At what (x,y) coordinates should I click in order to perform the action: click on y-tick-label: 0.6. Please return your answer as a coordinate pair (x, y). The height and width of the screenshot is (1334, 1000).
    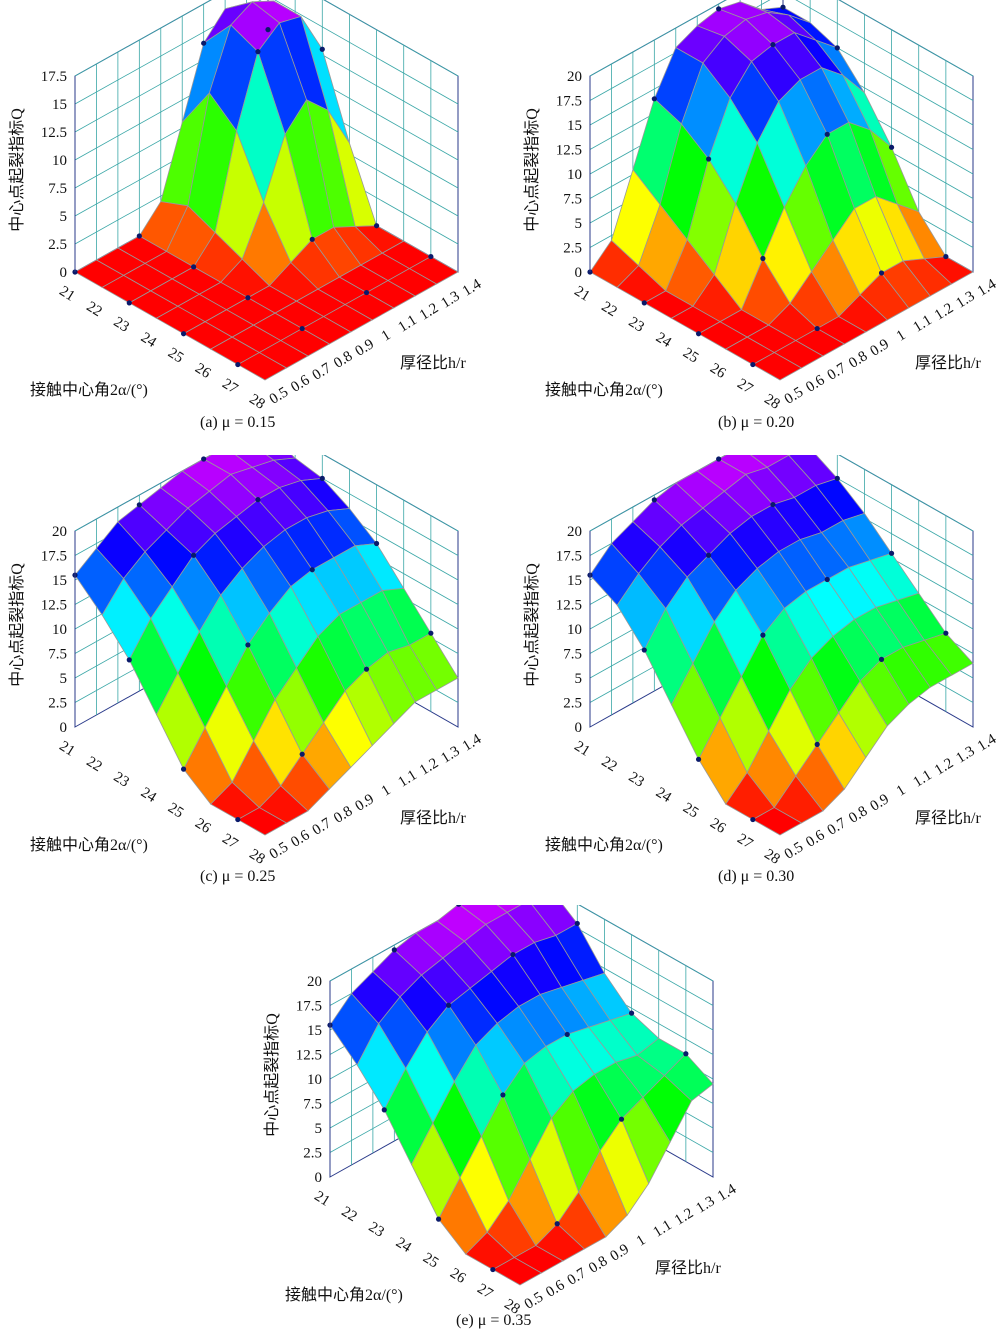
    Looking at the image, I should click on (300, 384).